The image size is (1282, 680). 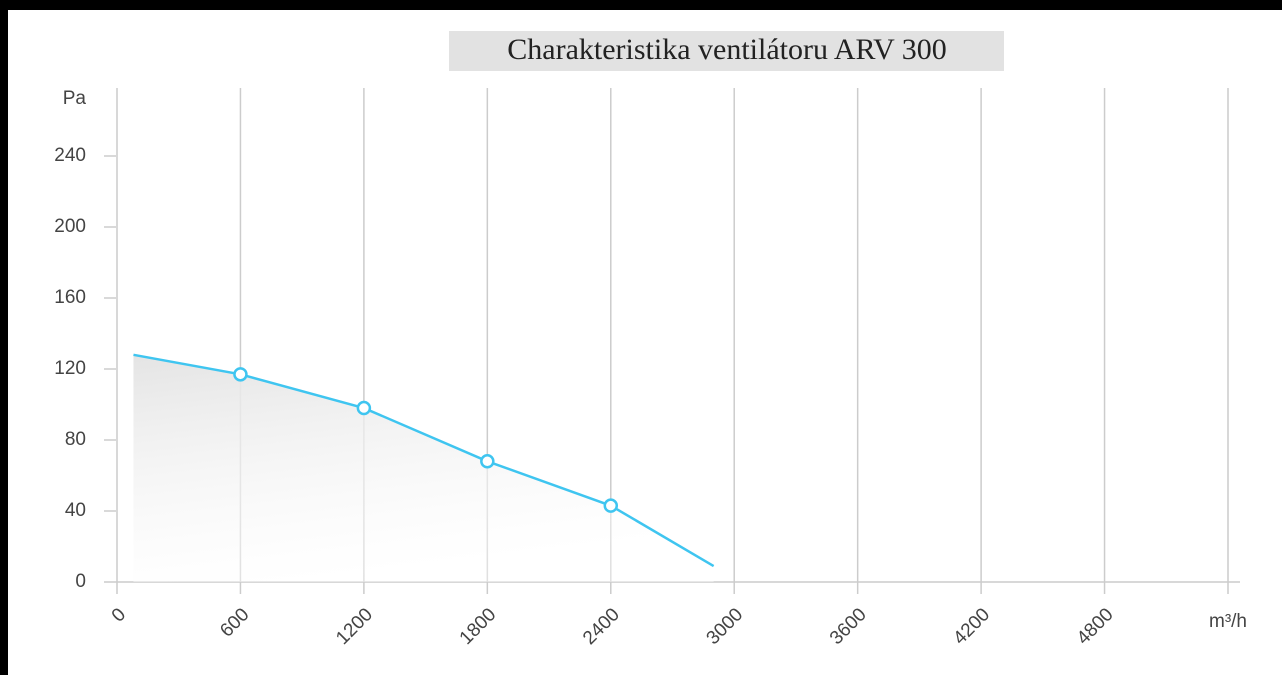 What do you see at coordinates (70, 226) in the screenshot?
I see `y-tick-label: 200` at bounding box center [70, 226].